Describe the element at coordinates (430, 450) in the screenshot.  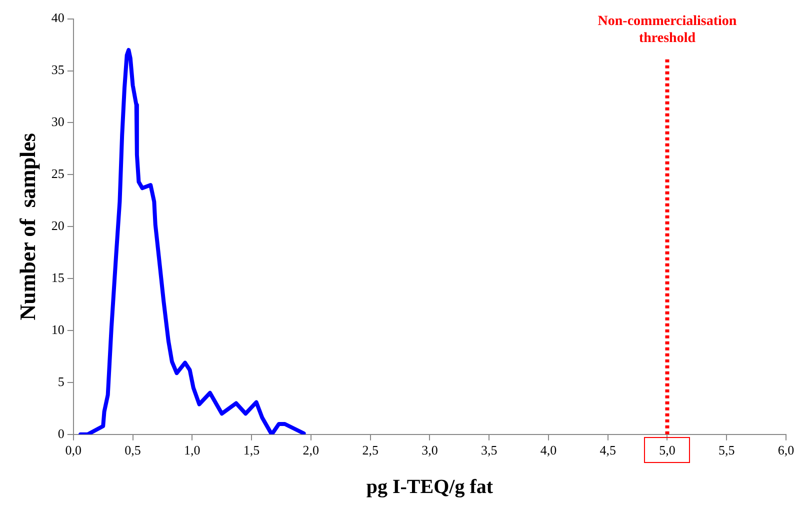
I see `x-tick-label: 3,0` at that location.